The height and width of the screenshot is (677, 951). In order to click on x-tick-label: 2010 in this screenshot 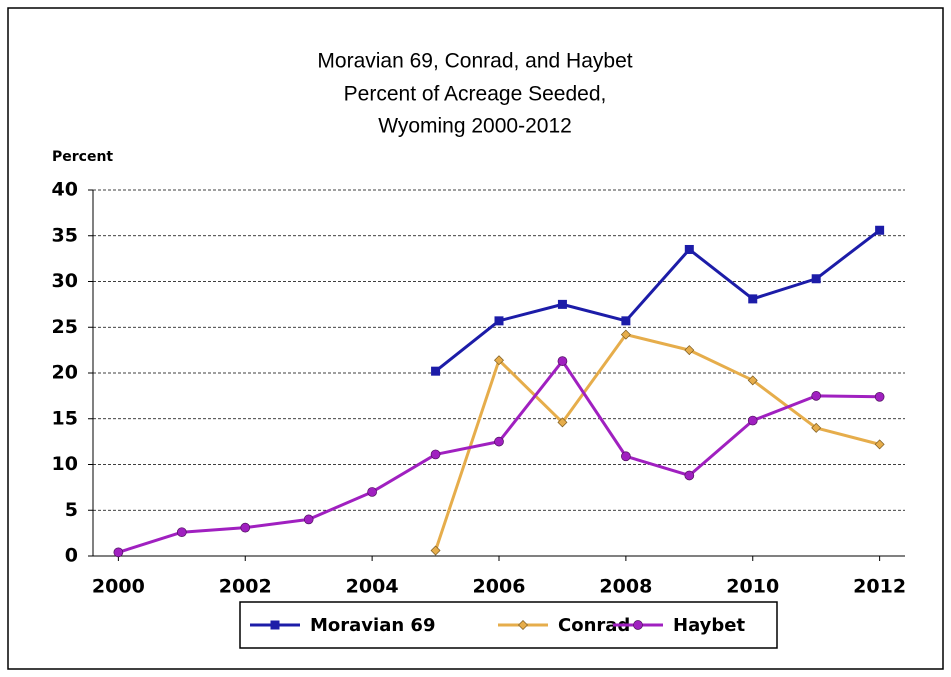, I will do `click(752, 587)`.